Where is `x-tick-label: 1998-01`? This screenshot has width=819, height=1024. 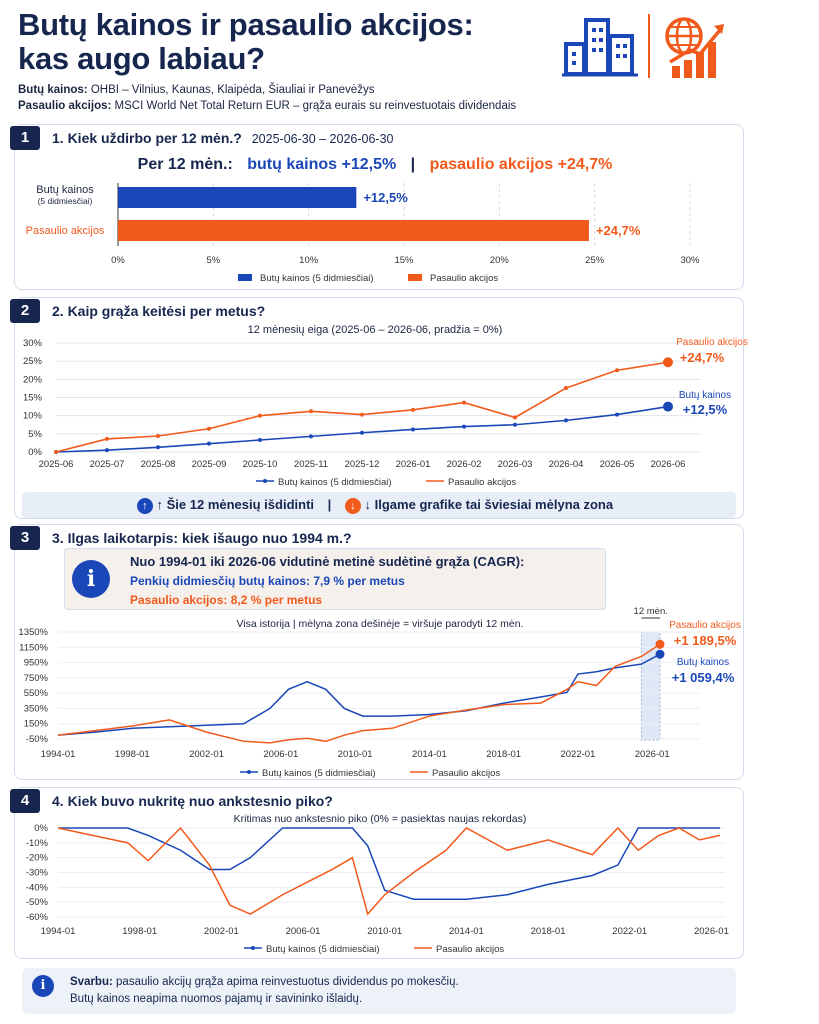
x-tick-label: 1998-01 is located at coordinates (139, 931).